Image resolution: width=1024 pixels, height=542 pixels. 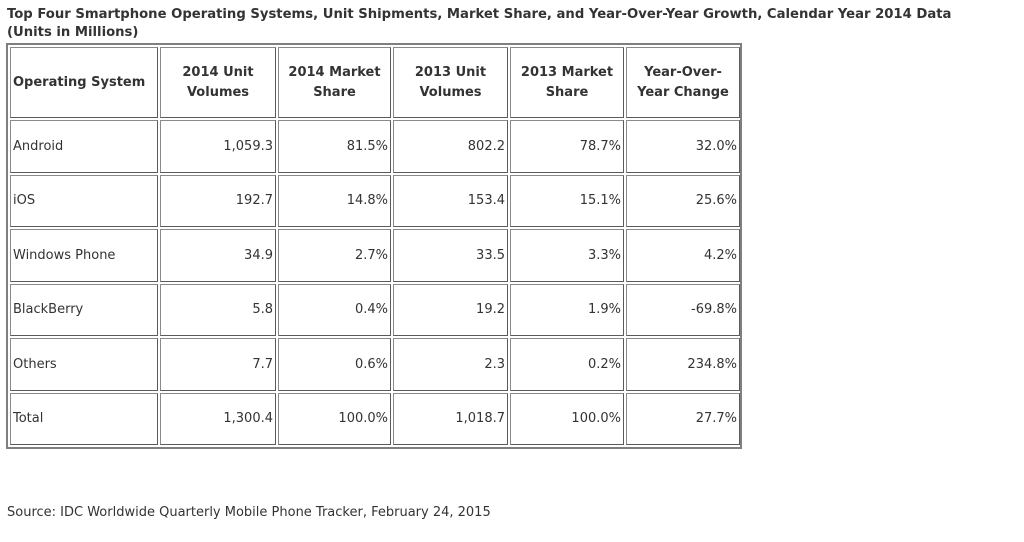 What do you see at coordinates (567, 364) in the screenshot?
I see `table-cell: 0.2%` at bounding box center [567, 364].